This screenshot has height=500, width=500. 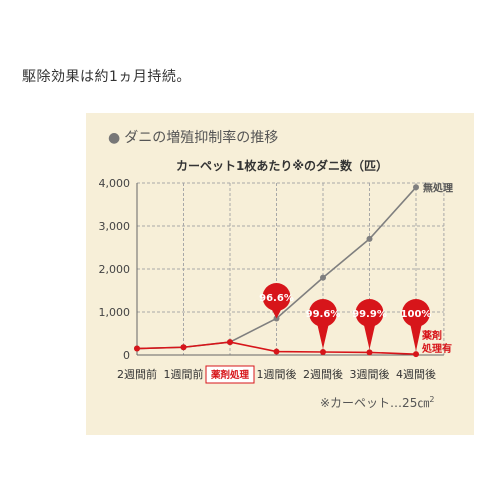 What do you see at coordinates (282, 165) in the screenshot?
I see `chart-title: カーペット1枚あたり※のダニ数（匹）` at bounding box center [282, 165].